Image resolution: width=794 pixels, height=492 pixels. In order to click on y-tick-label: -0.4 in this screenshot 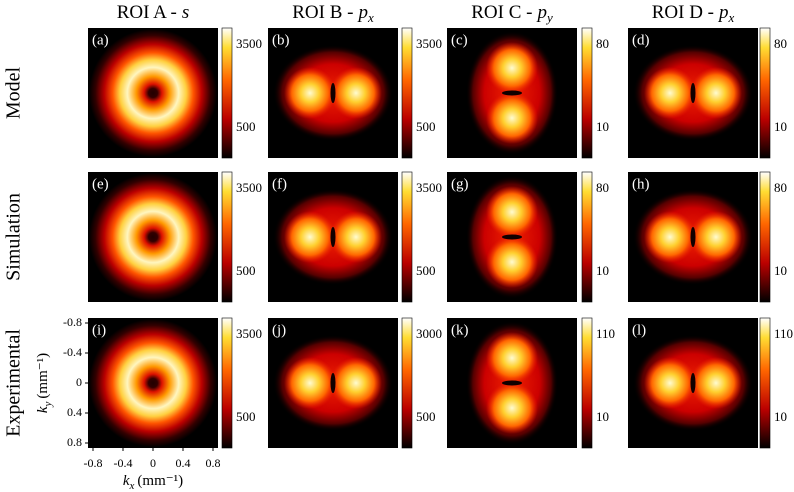, I will do `click(72, 352)`.